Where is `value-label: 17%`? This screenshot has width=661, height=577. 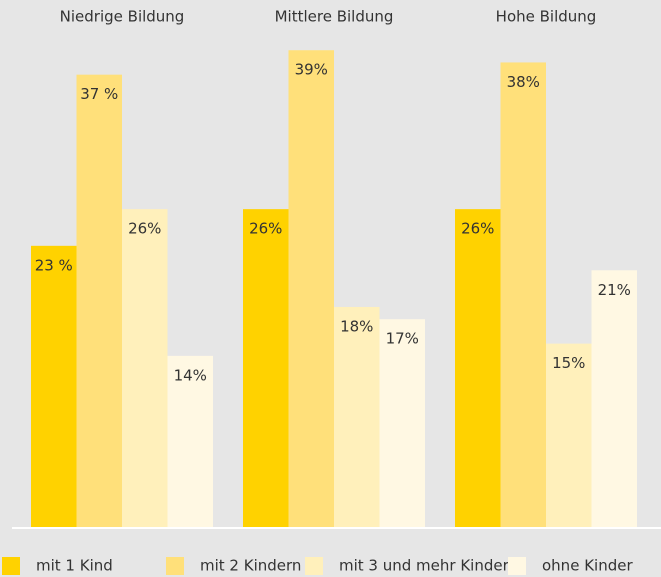
value-label: 17% is located at coordinates (402, 339).